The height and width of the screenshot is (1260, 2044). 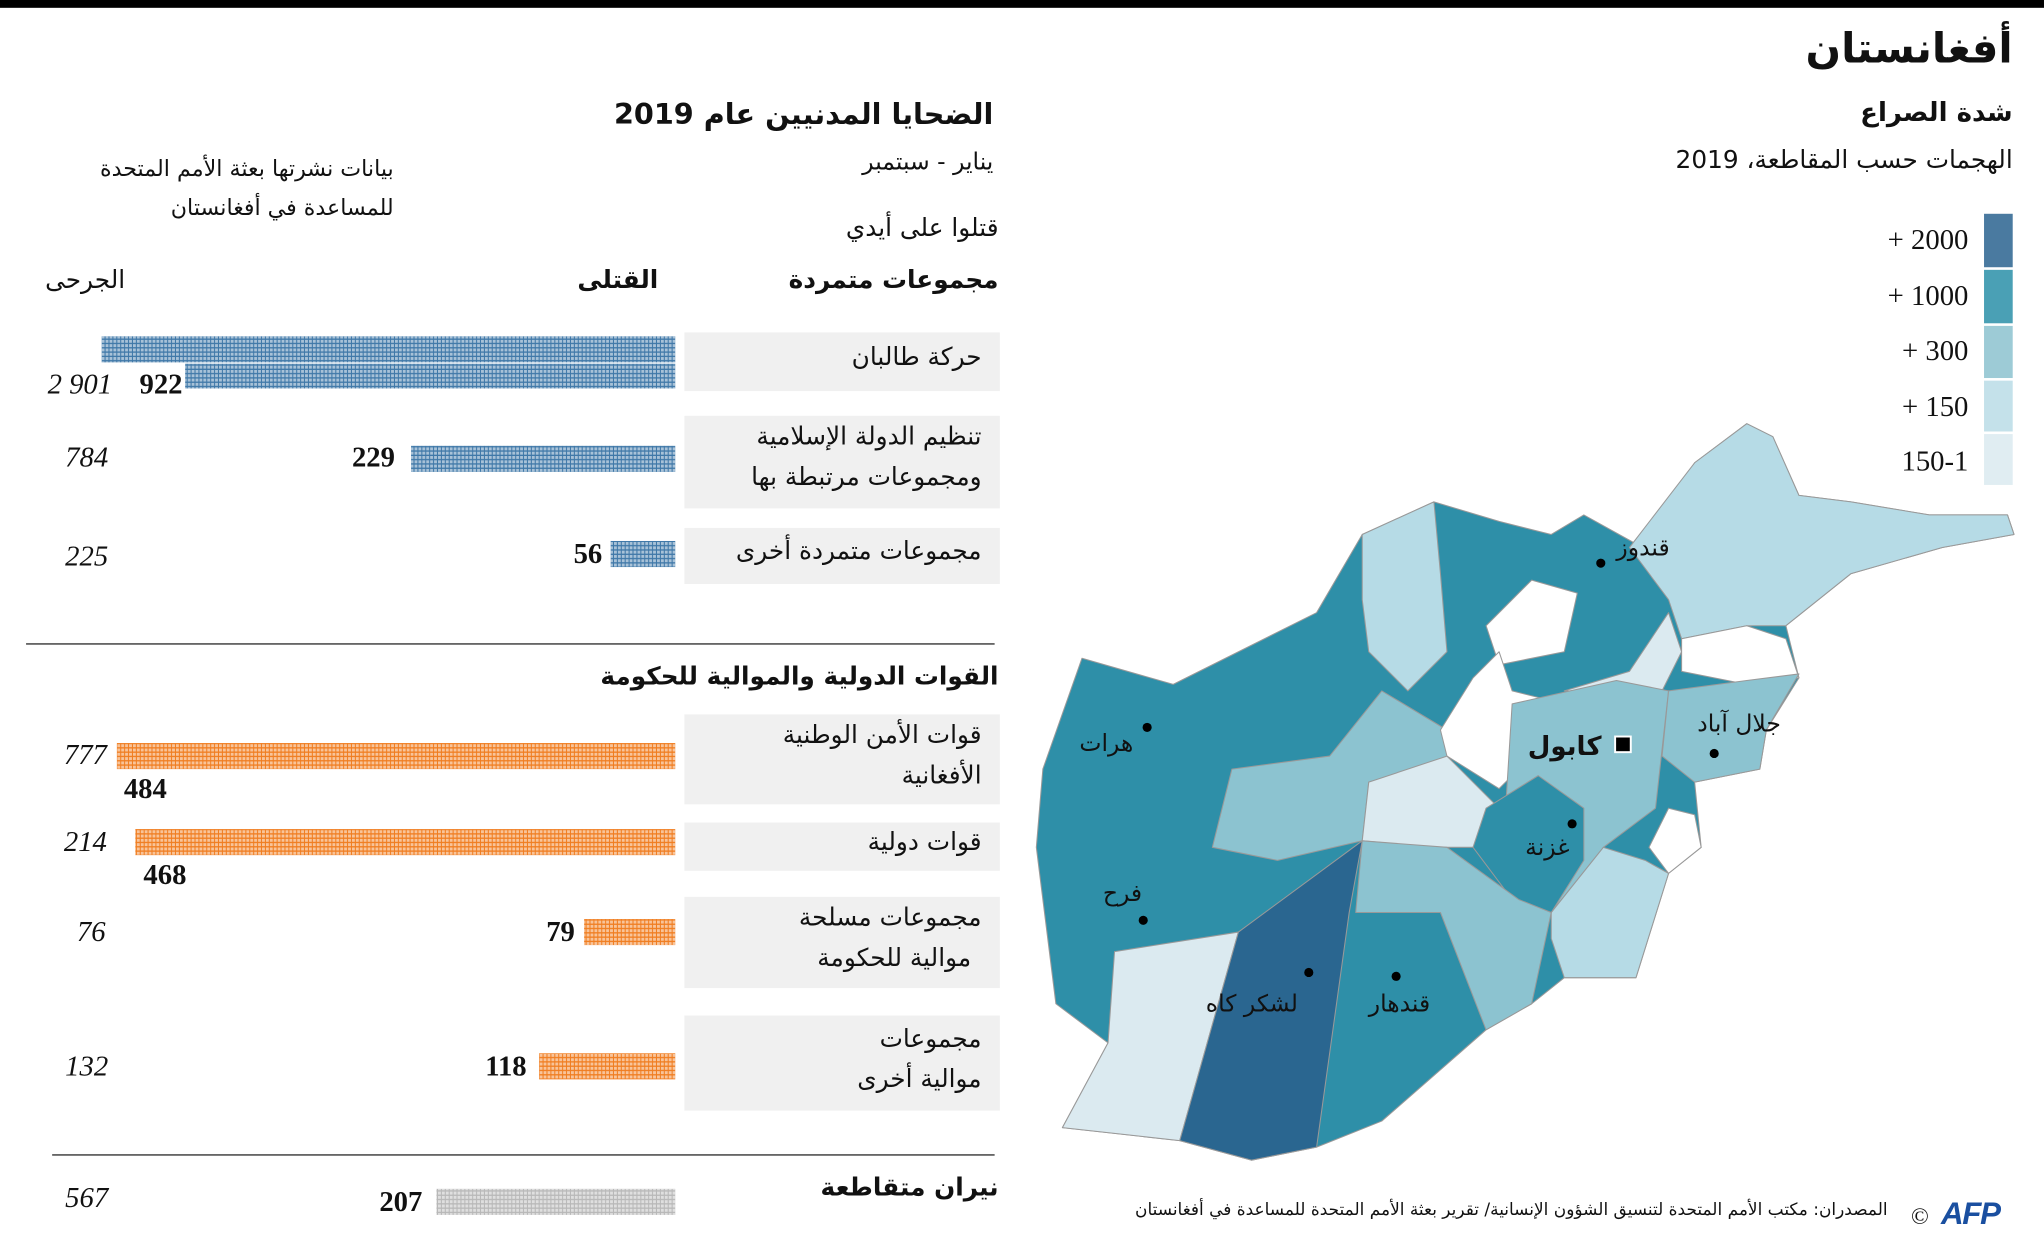 What do you see at coordinates (85, 280) in the screenshot?
I see `column-header-wounded: الجرحى` at bounding box center [85, 280].